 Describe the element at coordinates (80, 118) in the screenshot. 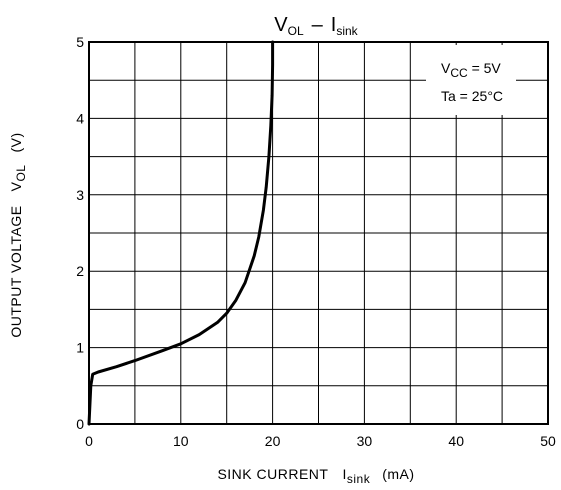

I see `y-tick-label: 4` at that location.